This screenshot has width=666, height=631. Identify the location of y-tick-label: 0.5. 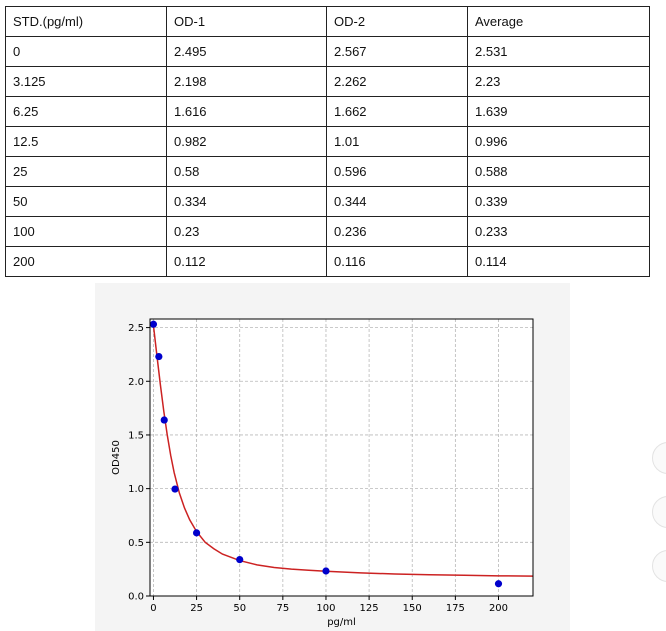
(136, 543).